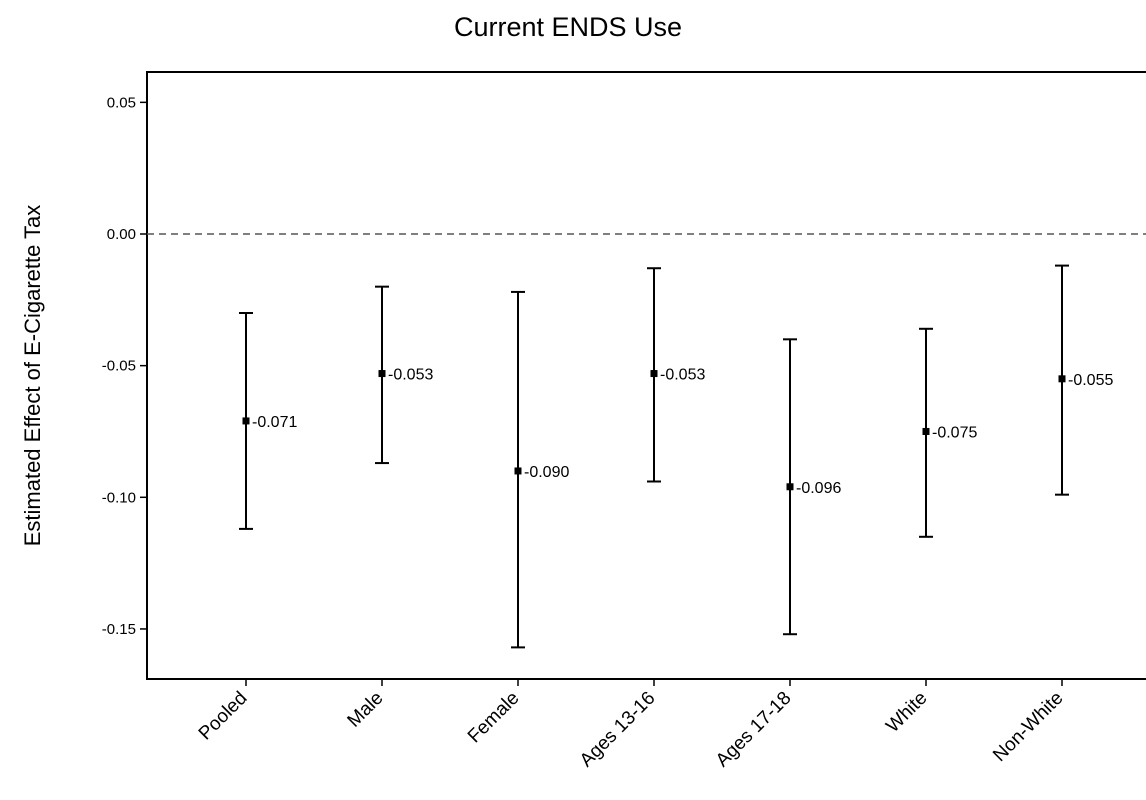 The height and width of the screenshot is (800, 1146). Describe the element at coordinates (121, 102) in the screenshot. I see `y-tick-label: 0.05` at that location.